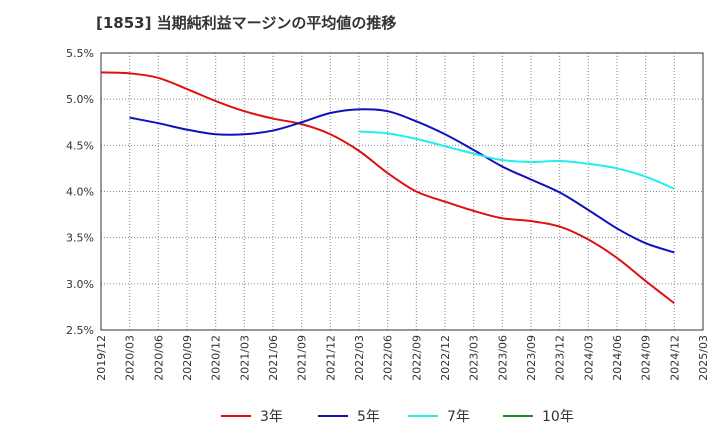 The height and width of the screenshot is (440, 720). What do you see at coordinates (80, 53) in the screenshot?
I see `y-tick-label: 5.5%` at bounding box center [80, 53].